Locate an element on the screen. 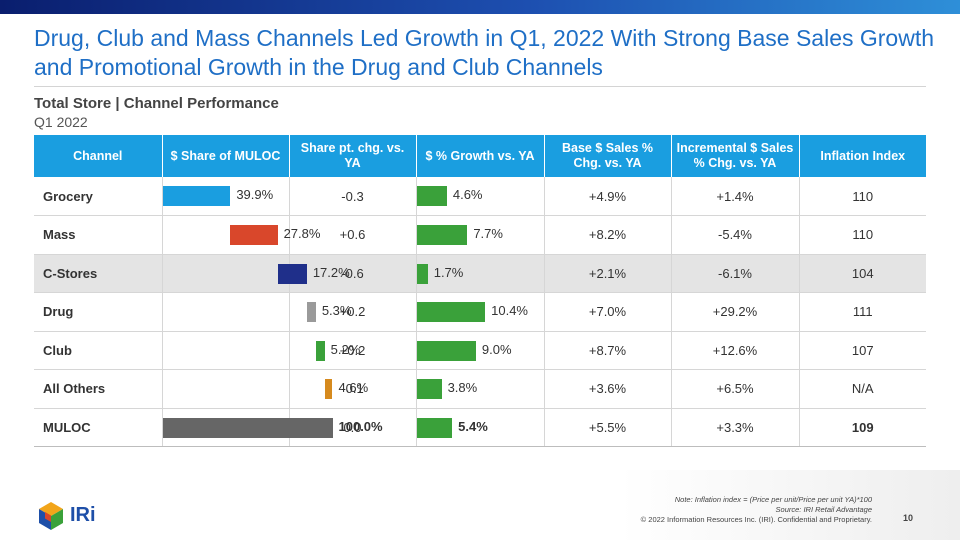  base-sales-change: +5.5% is located at coordinates (608, 427).